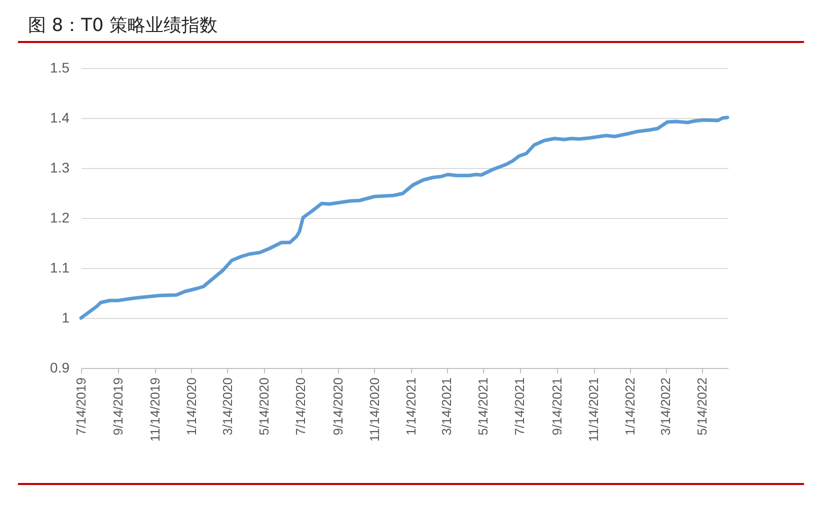  What do you see at coordinates (118, 407) in the screenshot?
I see `x-tick-label: 9/14/2019` at bounding box center [118, 407].